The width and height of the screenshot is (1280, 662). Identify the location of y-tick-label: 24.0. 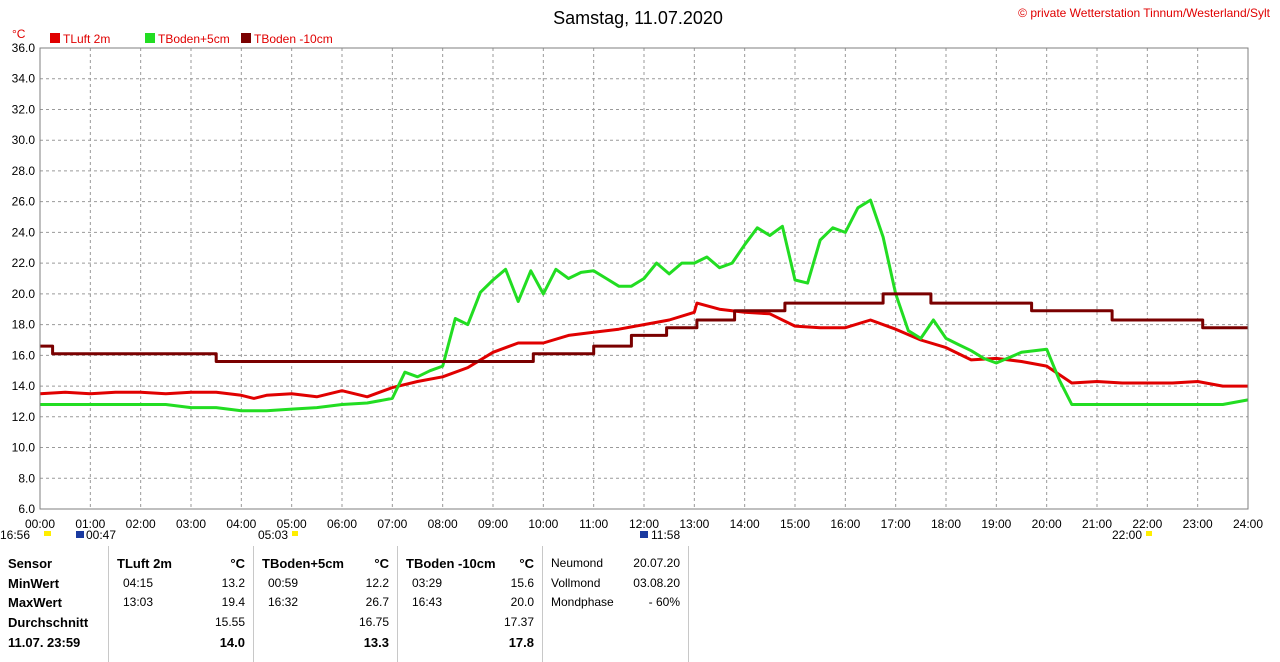
(24, 232).